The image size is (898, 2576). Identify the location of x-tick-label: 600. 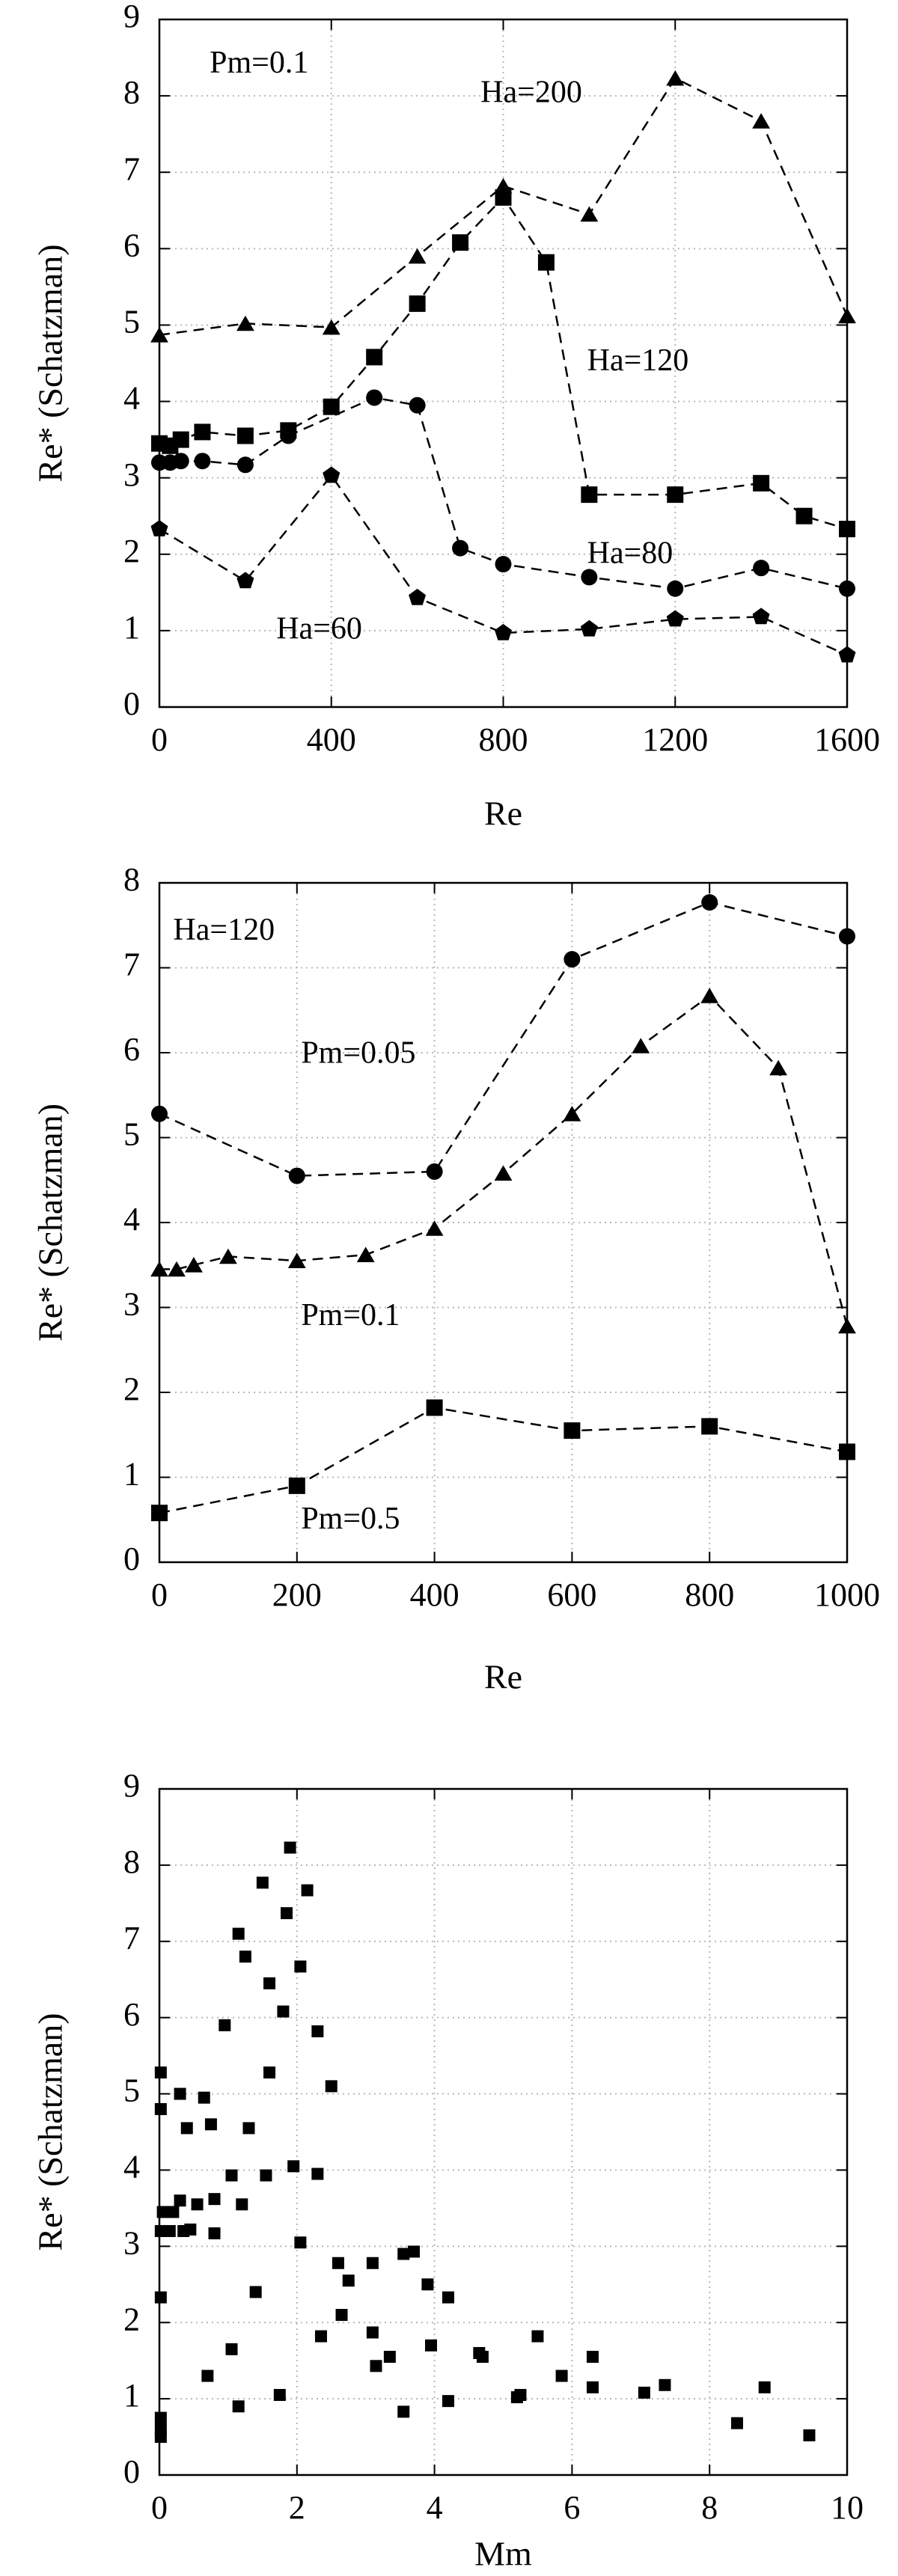
(571, 1595).